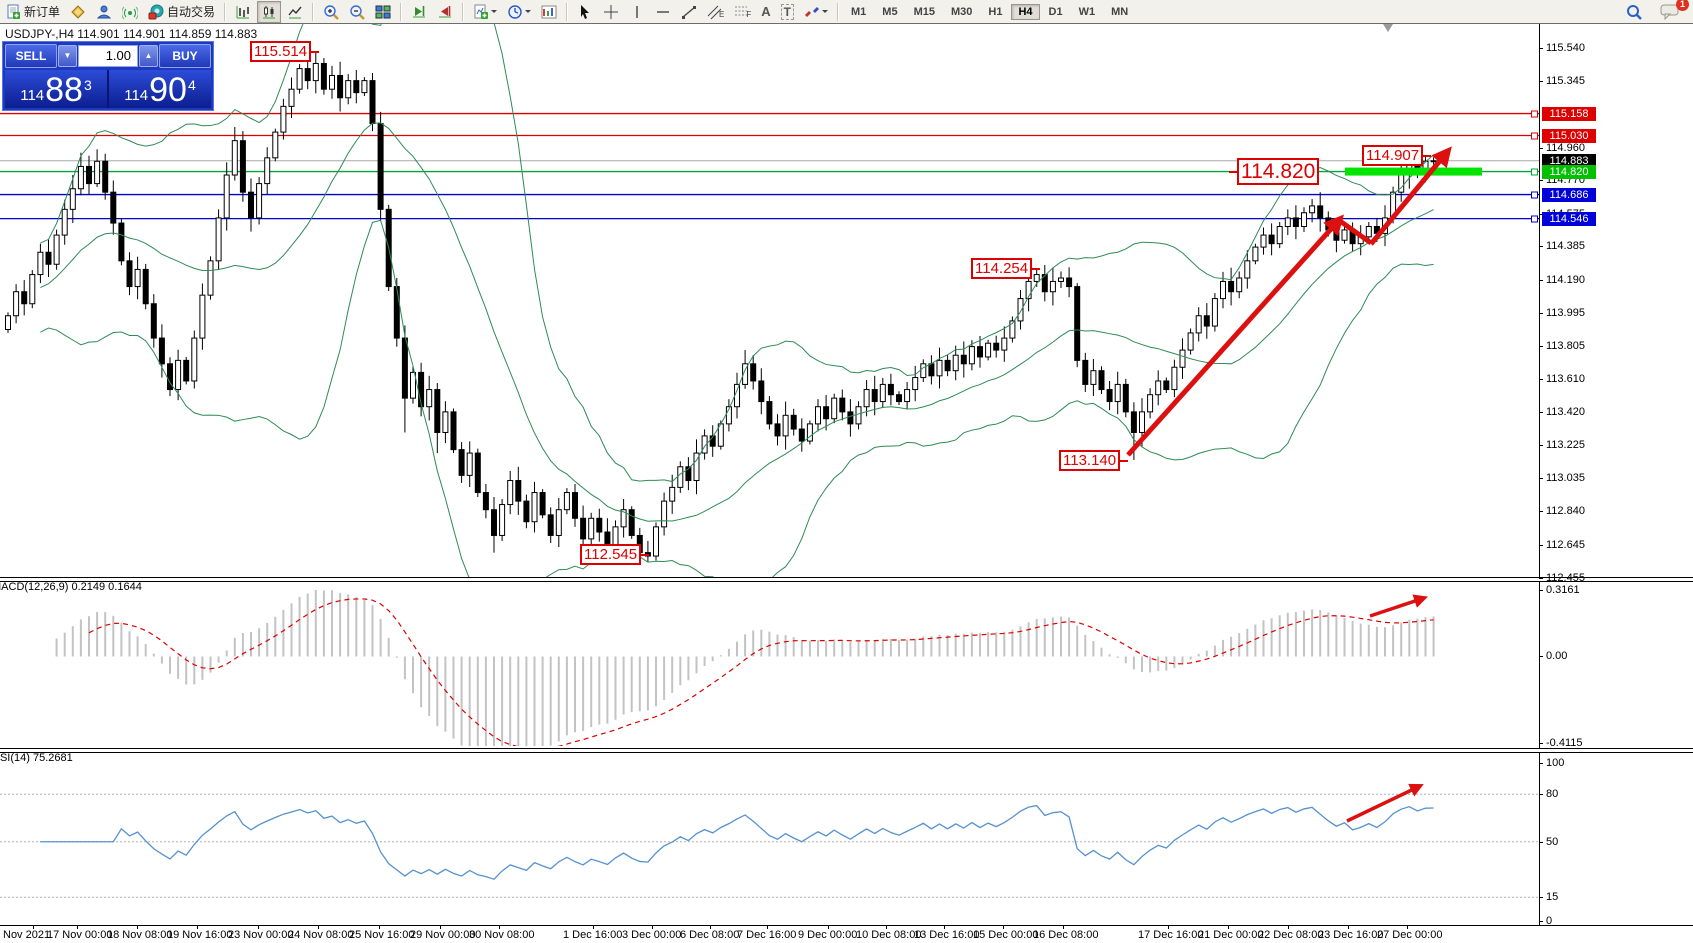  Describe the element at coordinates (1634, 12) in the screenshot. I see `search-button` at that location.